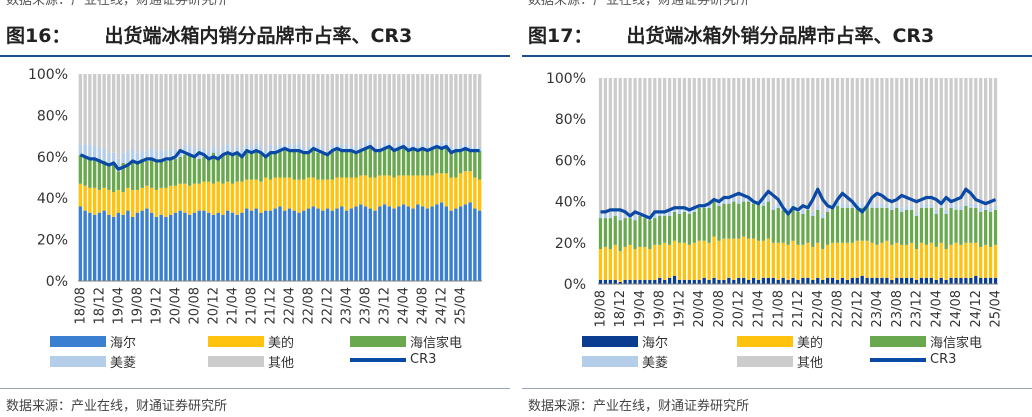 The width and height of the screenshot is (1032, 417). Describe the element at coordinates (80, 305) in the screenshot. I see `x-tick-label: 18/08` at that location.